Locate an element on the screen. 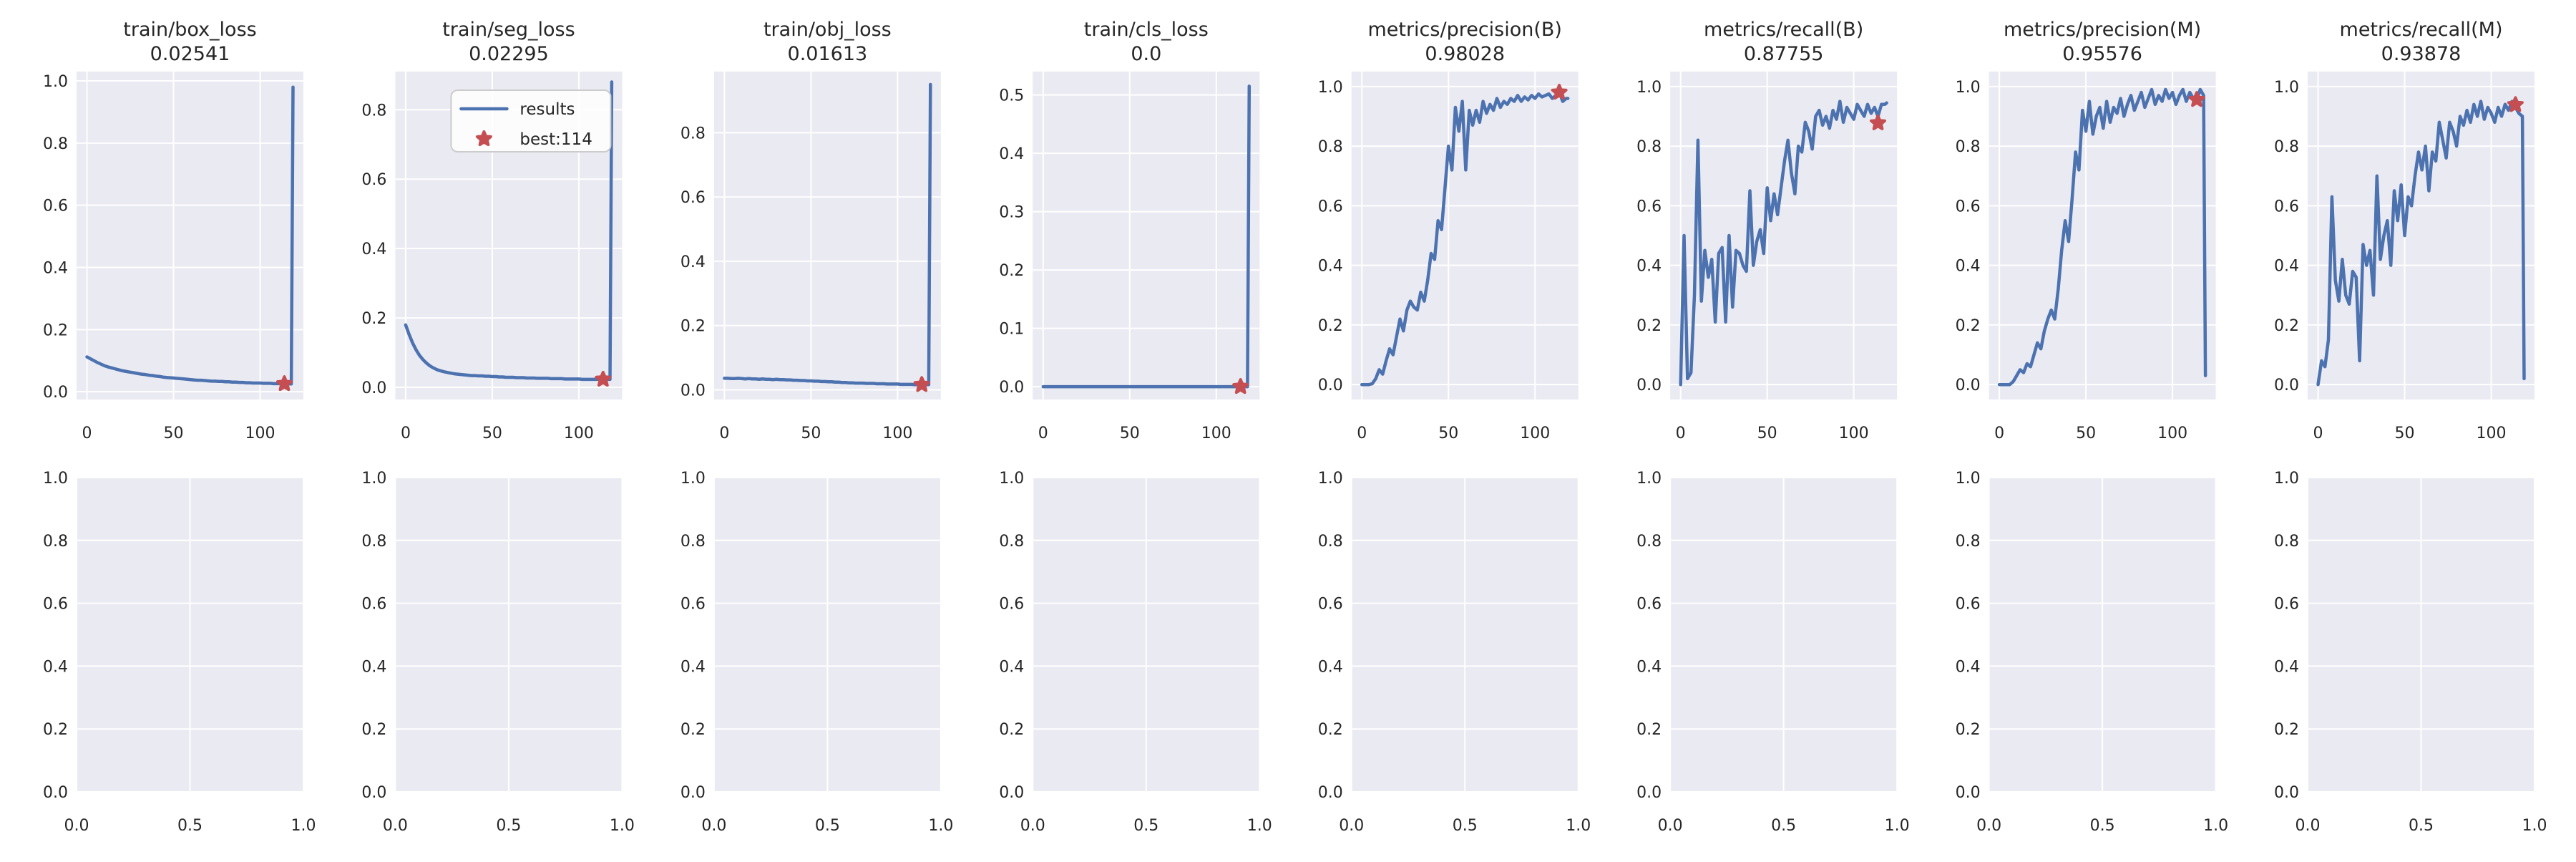 The width and height of the screenshot is (2576, 862). plot-final-value: 0.01613 is located at coordinates (828, 54).